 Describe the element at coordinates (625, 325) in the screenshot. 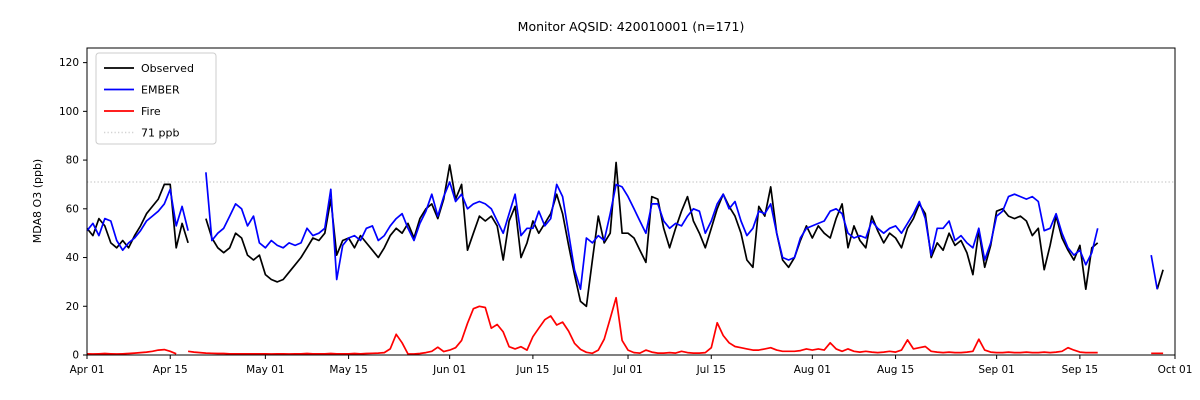

I see `series-fire` at that location.